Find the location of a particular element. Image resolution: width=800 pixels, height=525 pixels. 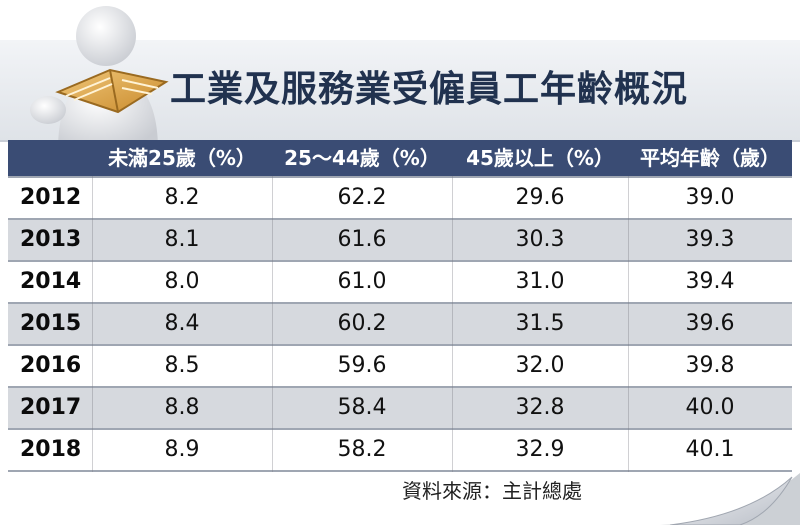

age25-44-cell: 61.0 is located at coordinates (362, 281).